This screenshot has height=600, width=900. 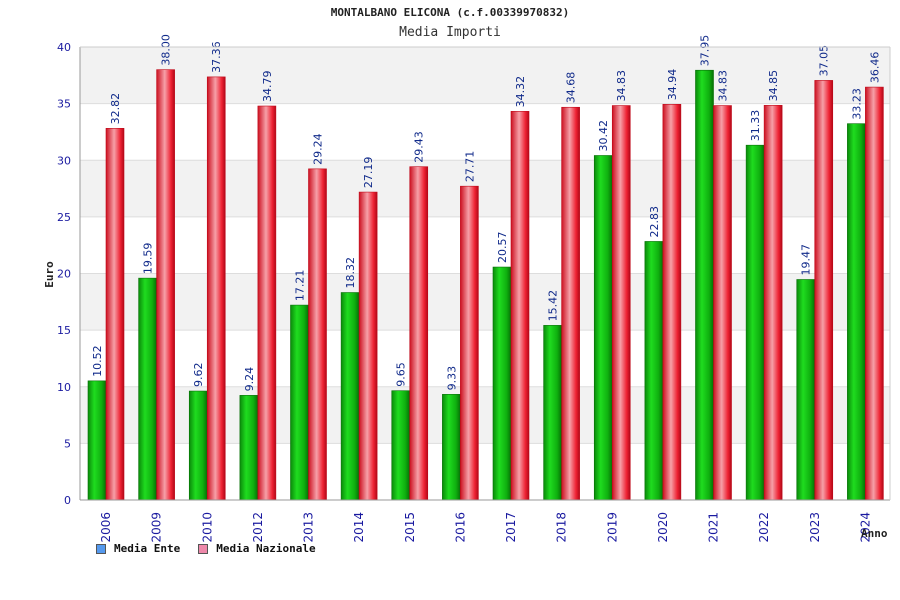 I want to click on value-label-ente: 9.65, so click(x=401, y=374).